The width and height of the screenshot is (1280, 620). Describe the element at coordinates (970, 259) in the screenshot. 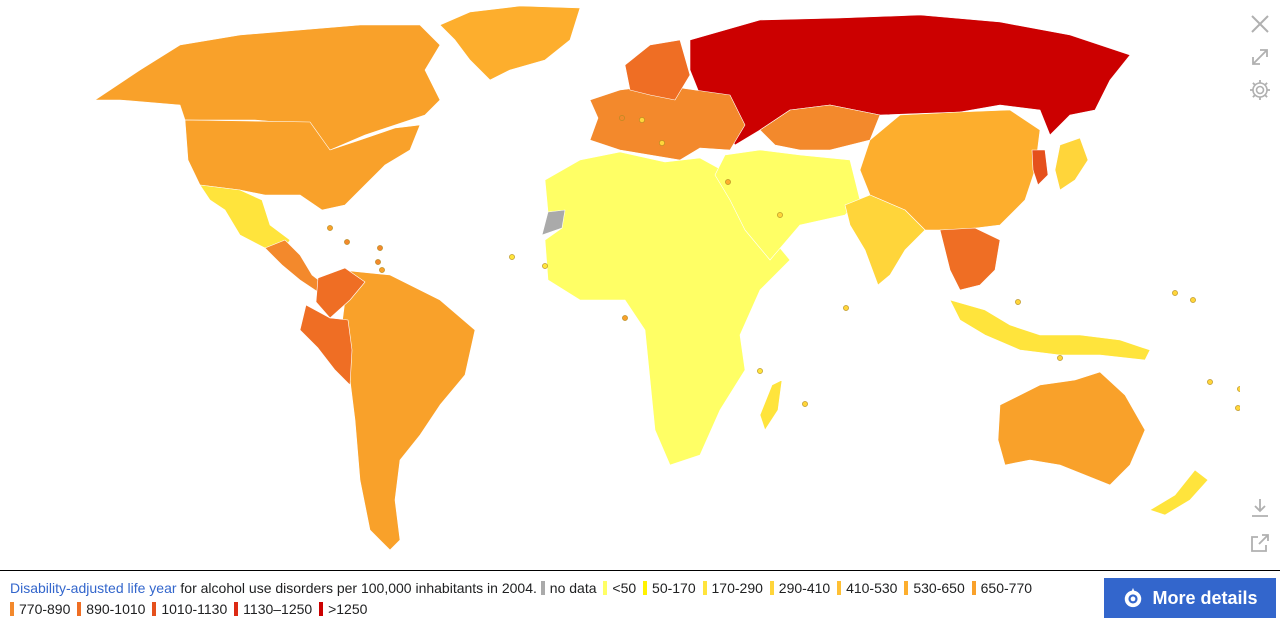

I see `region-southeast-asia` at that location.